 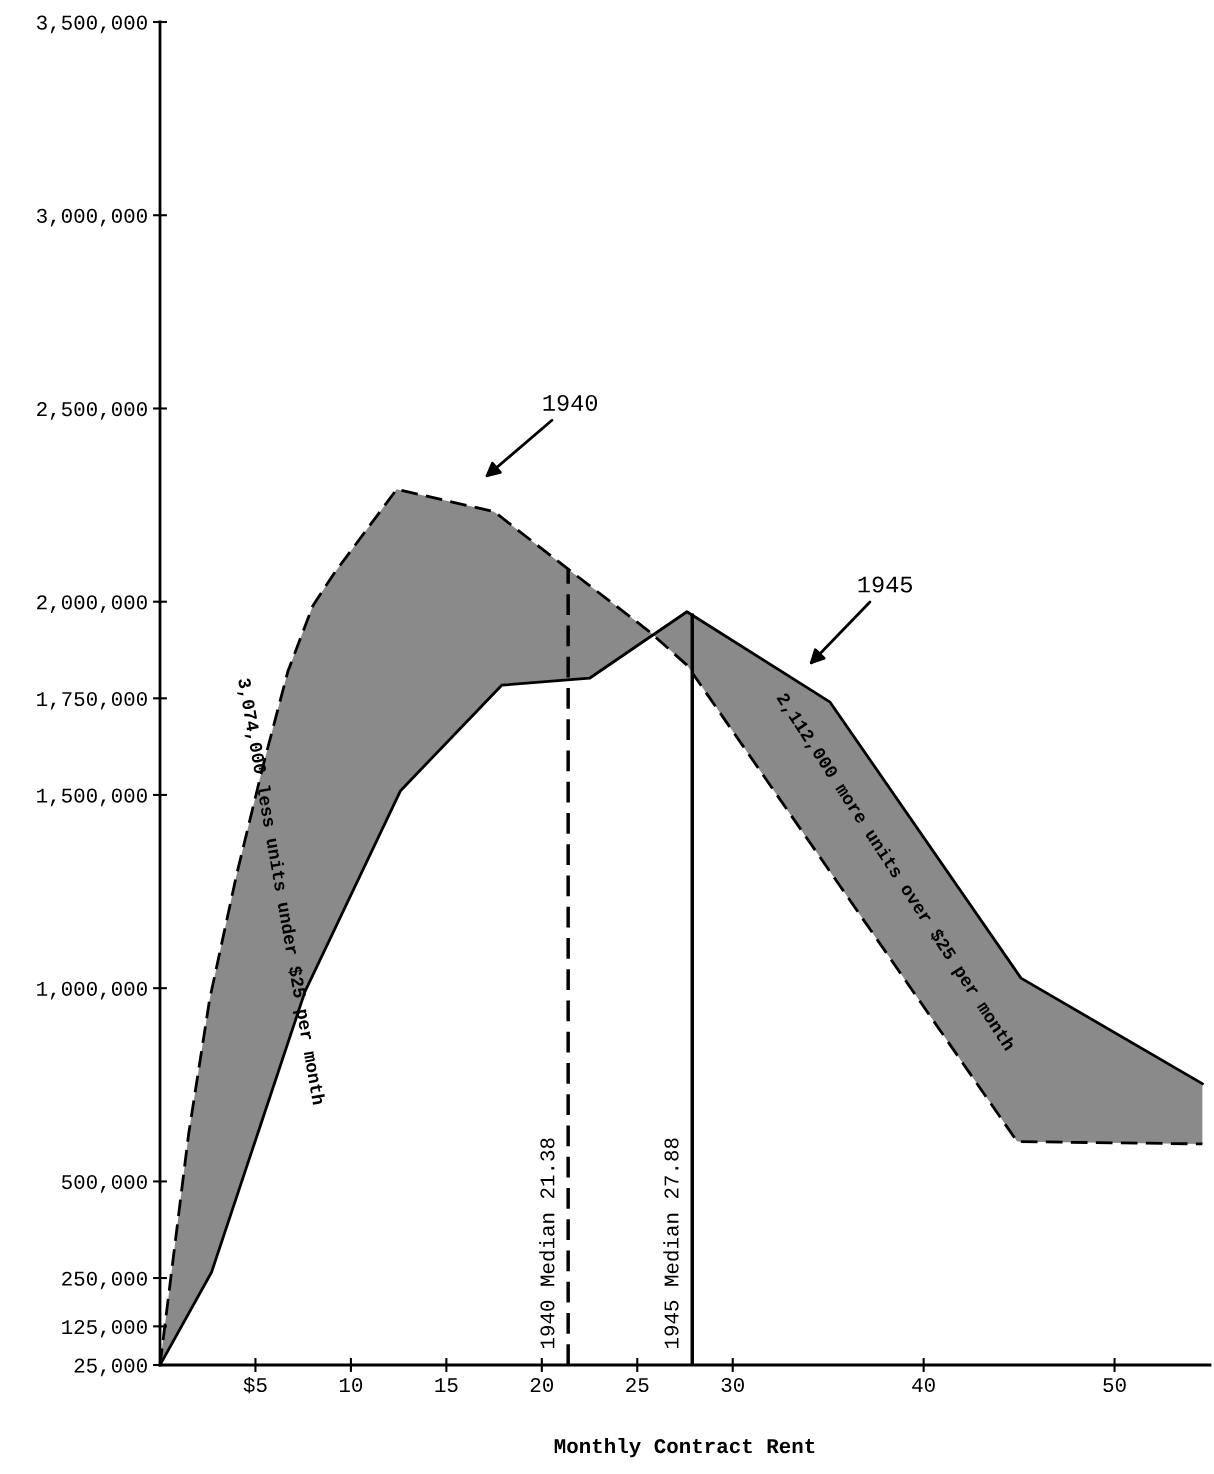 I want to click on y-tick-label: 1,000,000, so click(x=92, y=990).